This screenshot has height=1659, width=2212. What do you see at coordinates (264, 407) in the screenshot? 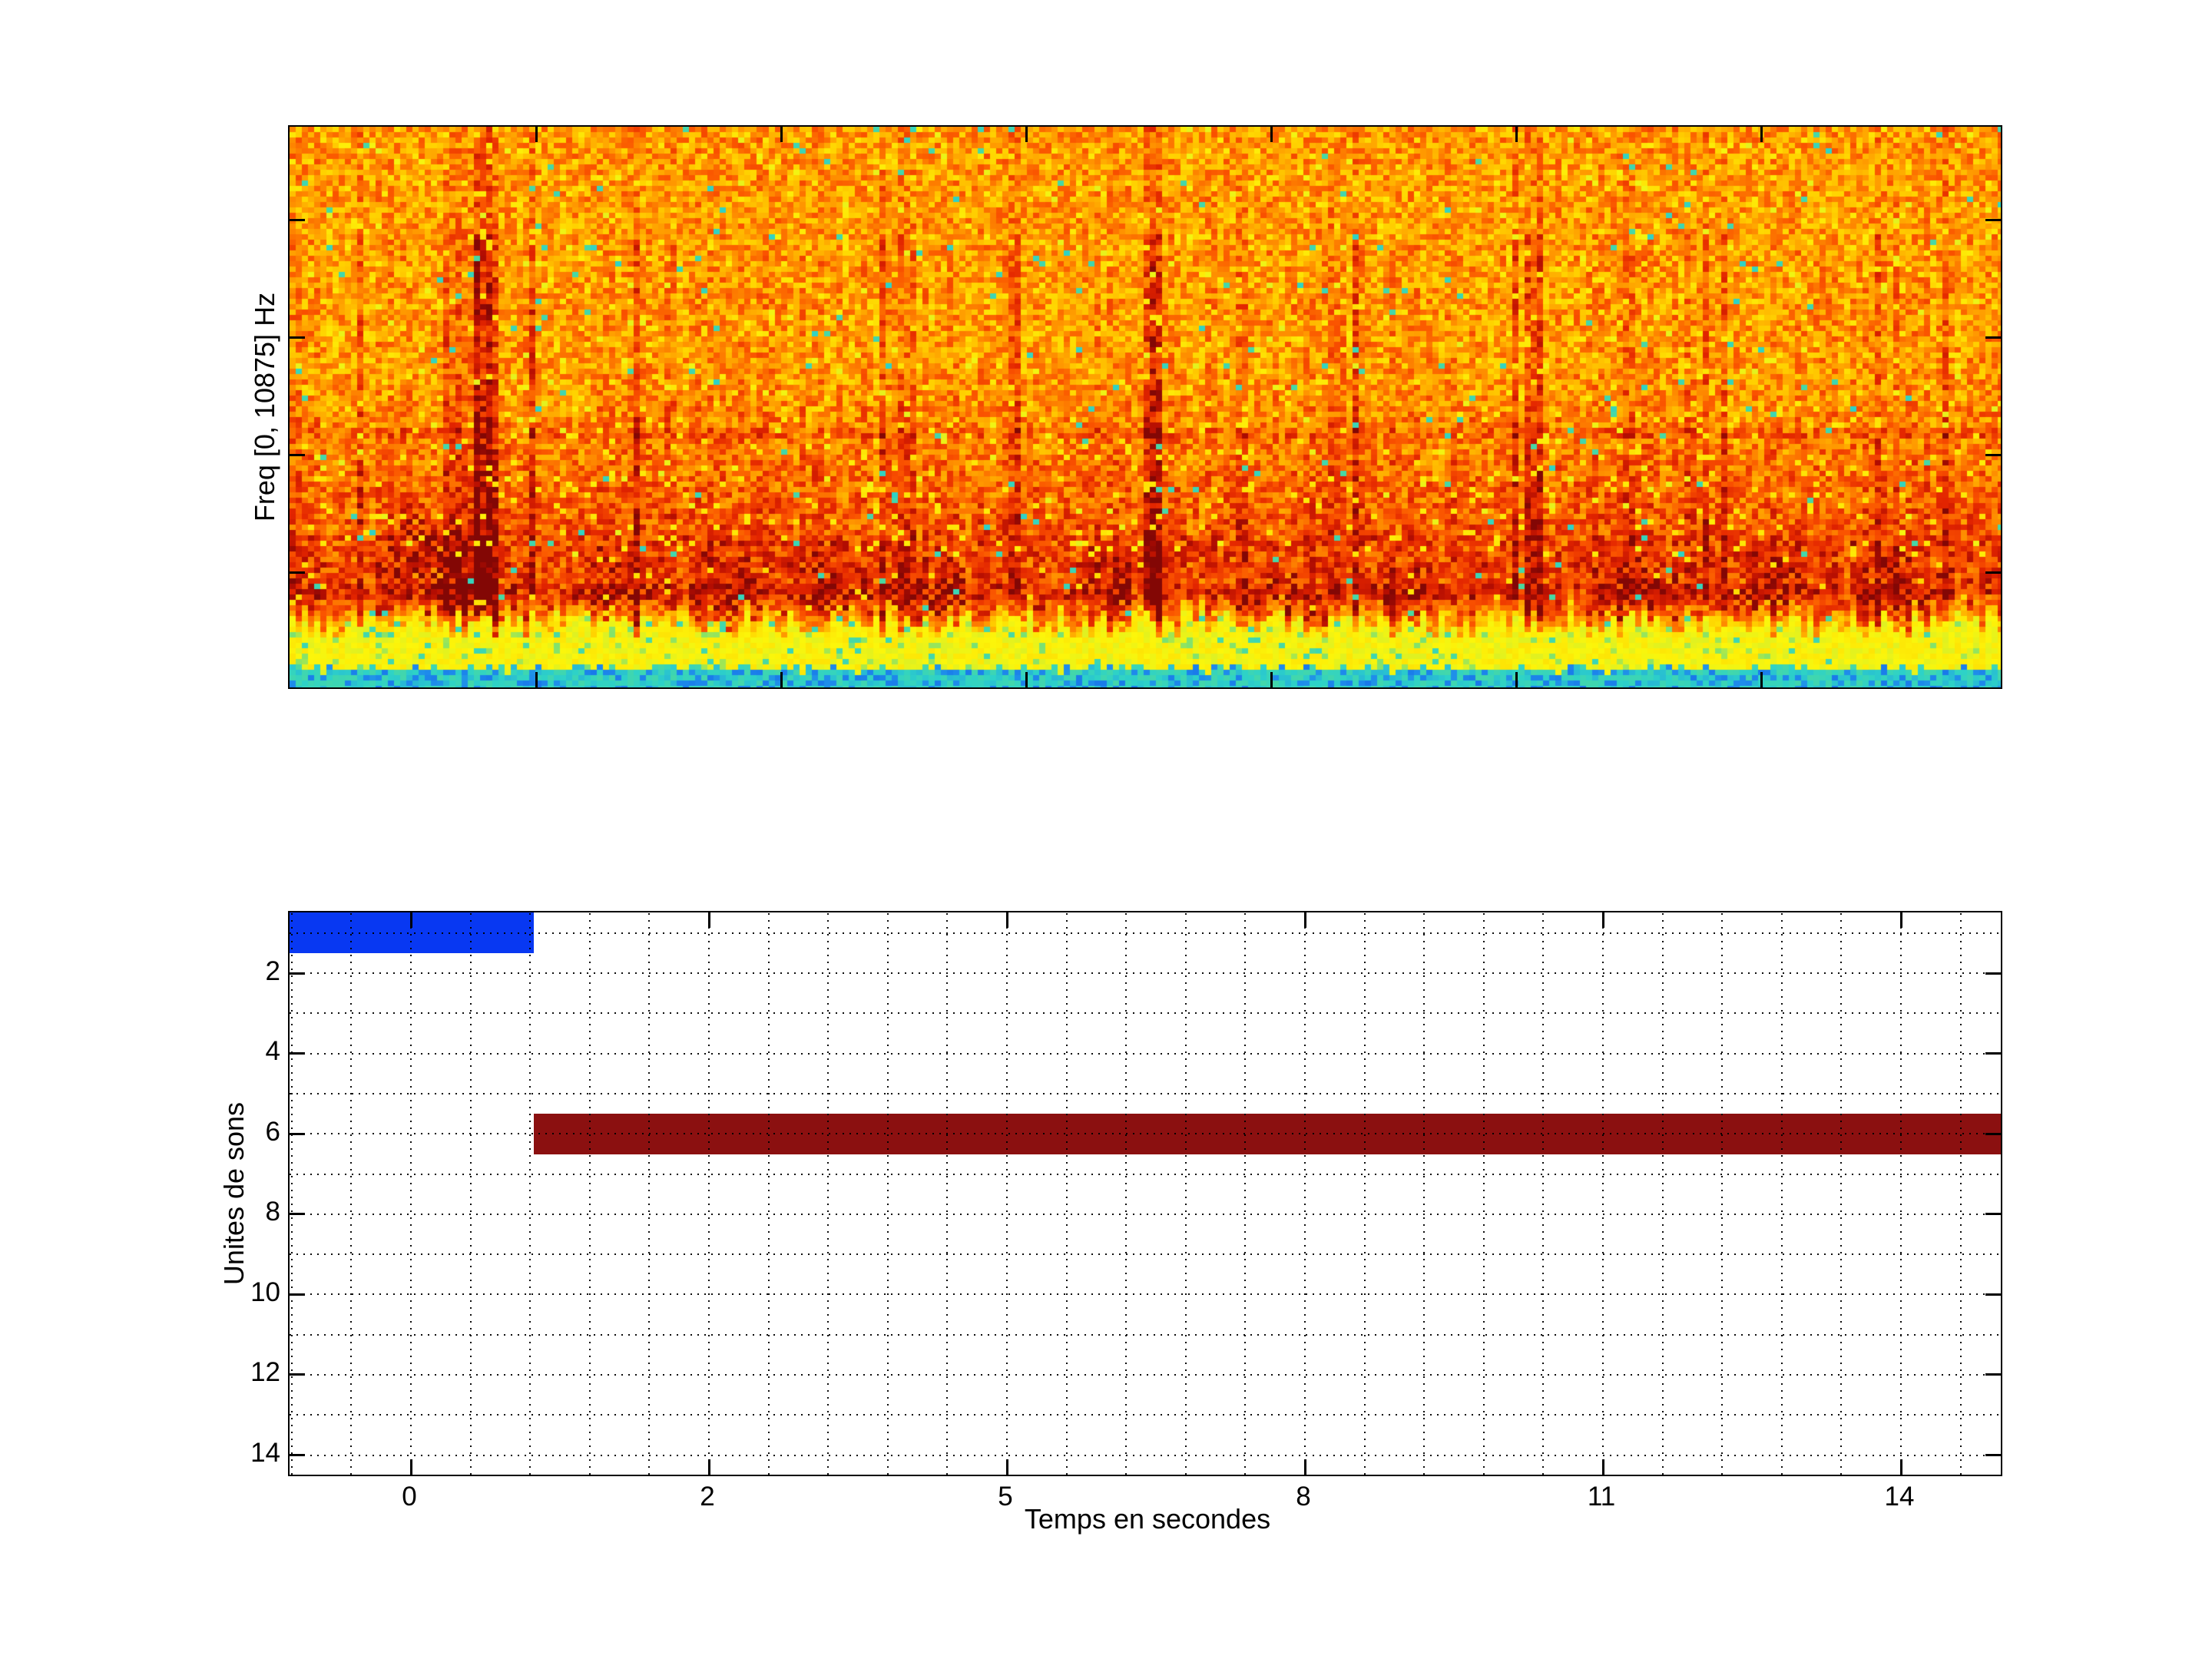
I see `spectrogram-ylabel: Freq [0, 10875] Hz` at bounding box center [264, 407].